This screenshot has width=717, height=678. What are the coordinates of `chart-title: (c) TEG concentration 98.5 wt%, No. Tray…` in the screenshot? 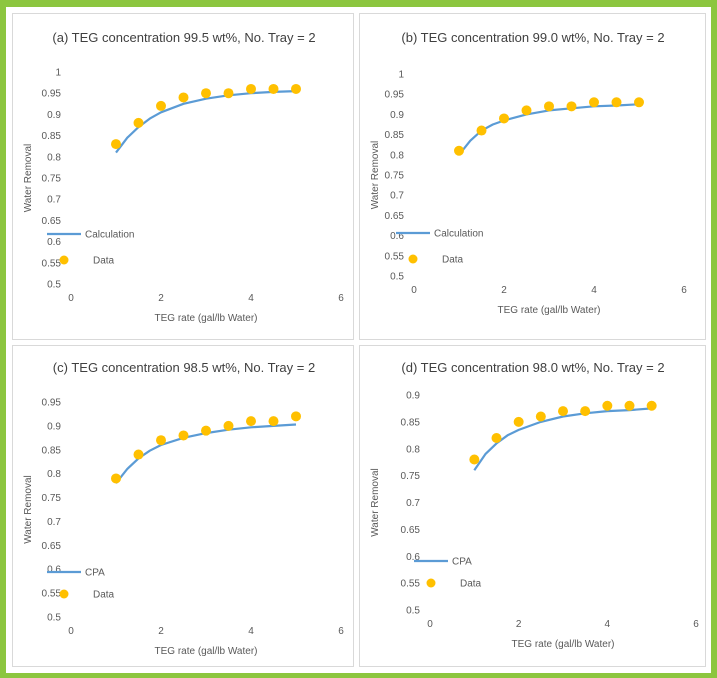 It's located at (184, 367).